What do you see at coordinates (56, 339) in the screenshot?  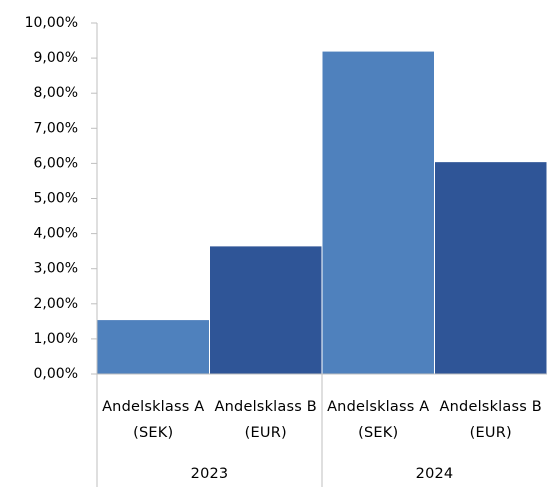 I see `y-tick-label: 1,00%` at bounding box center [56, 339].